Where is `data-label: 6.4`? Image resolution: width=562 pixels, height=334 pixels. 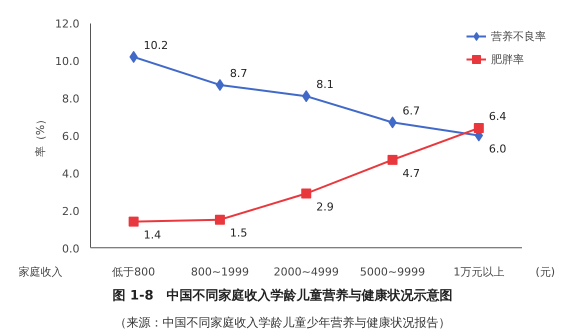
data-label: 6.4 is located at coordinates (497, 117).